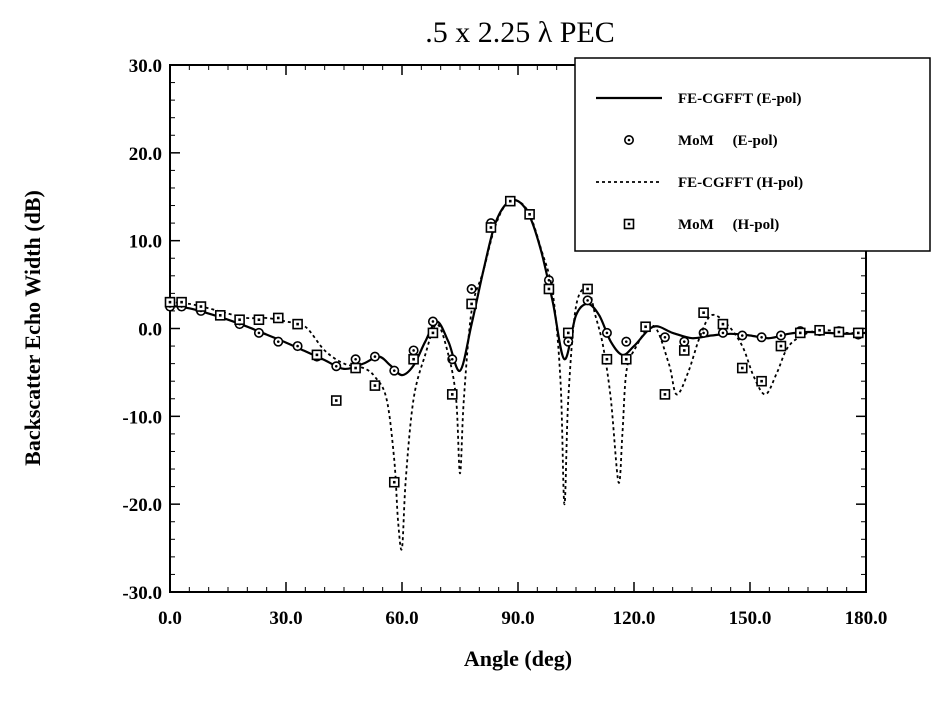 The width and height of the screenshot is (935, 704). Describe the element at coordinates (401, 618) in the screenshot. I see `x-tick-label: 60.0` at that location.